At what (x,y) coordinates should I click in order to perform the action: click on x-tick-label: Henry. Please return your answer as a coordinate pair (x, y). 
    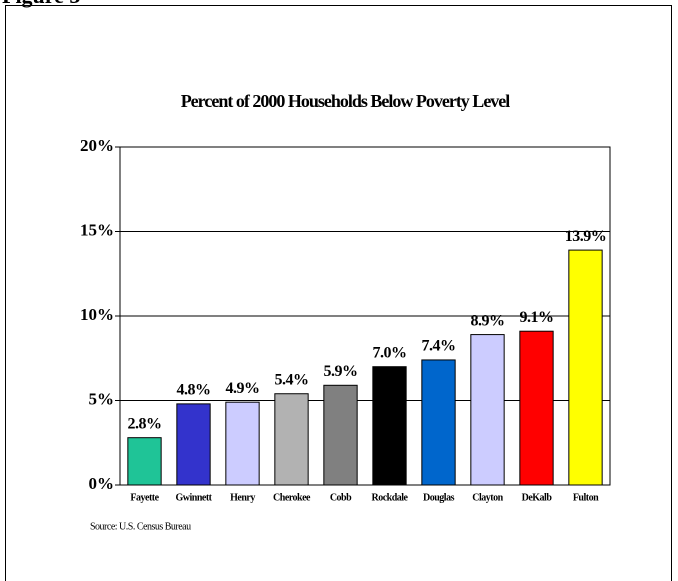
    Looking at the image, I should click on (242, 497).